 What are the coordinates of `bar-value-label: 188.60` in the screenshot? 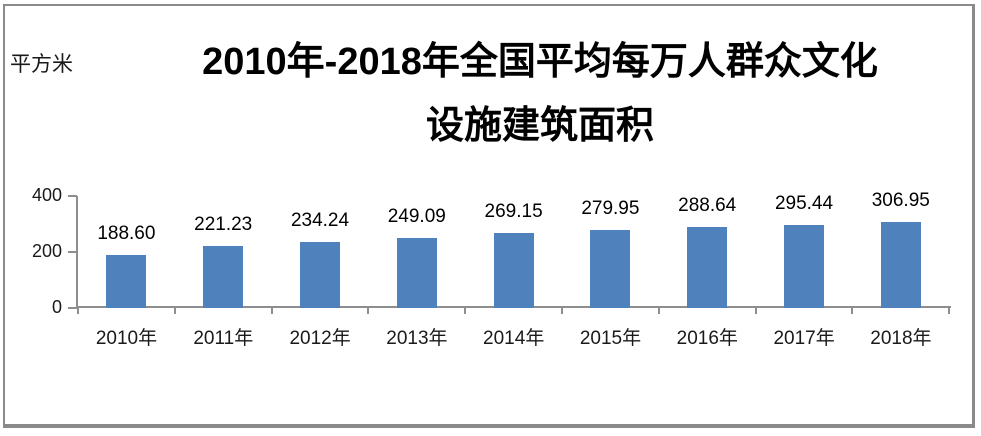 It's located at (126, 233).